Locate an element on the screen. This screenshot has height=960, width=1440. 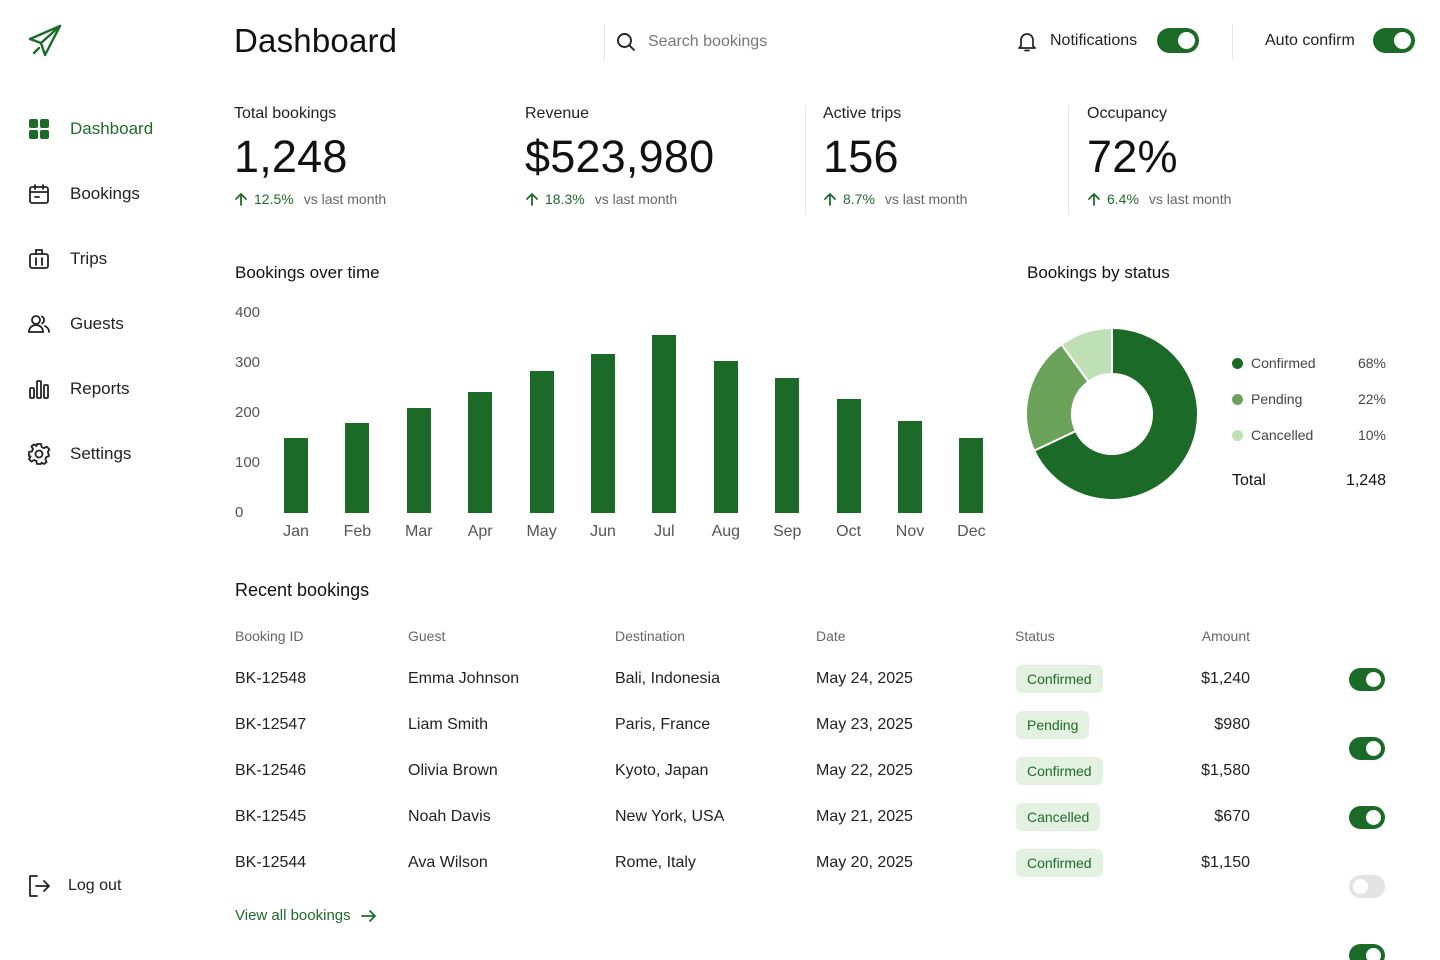
bar-jan is located at coordinates (296, 475).